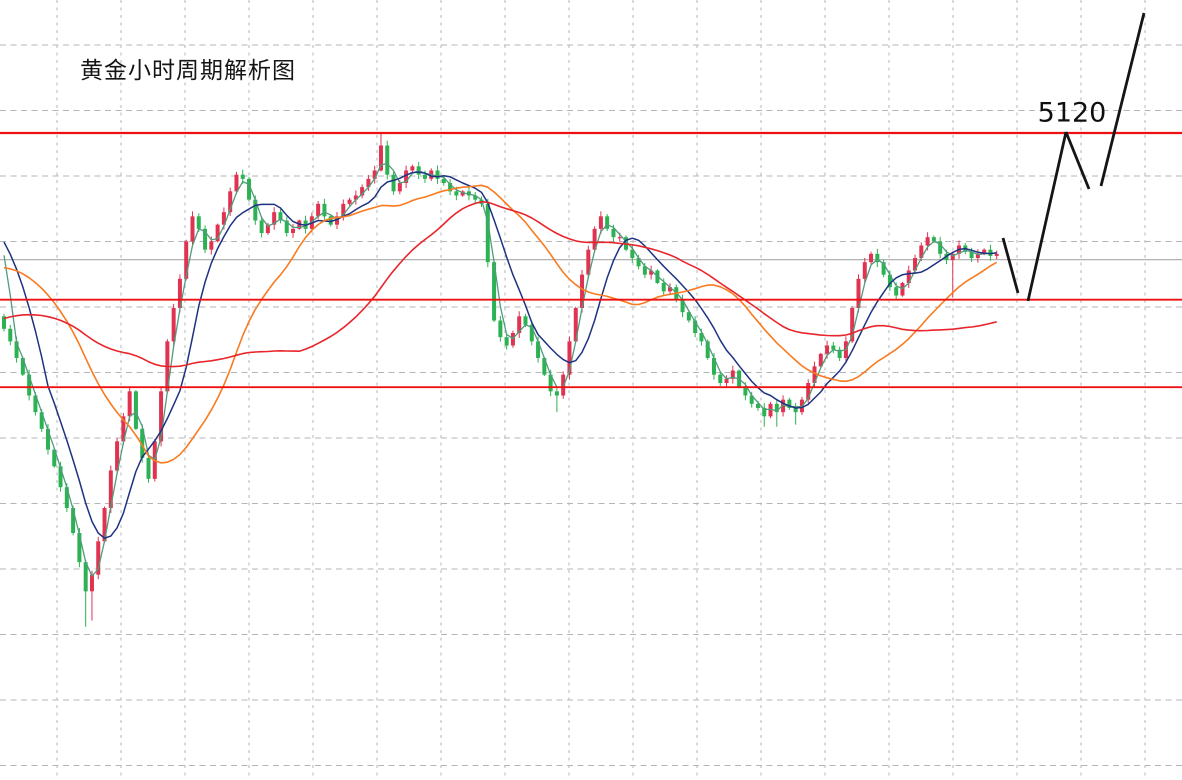  What do you see at coordinates (188, 71) in the screenshot?
I see `chart-title: 黄金小时周期解析图` at bounding box center [188, 71].